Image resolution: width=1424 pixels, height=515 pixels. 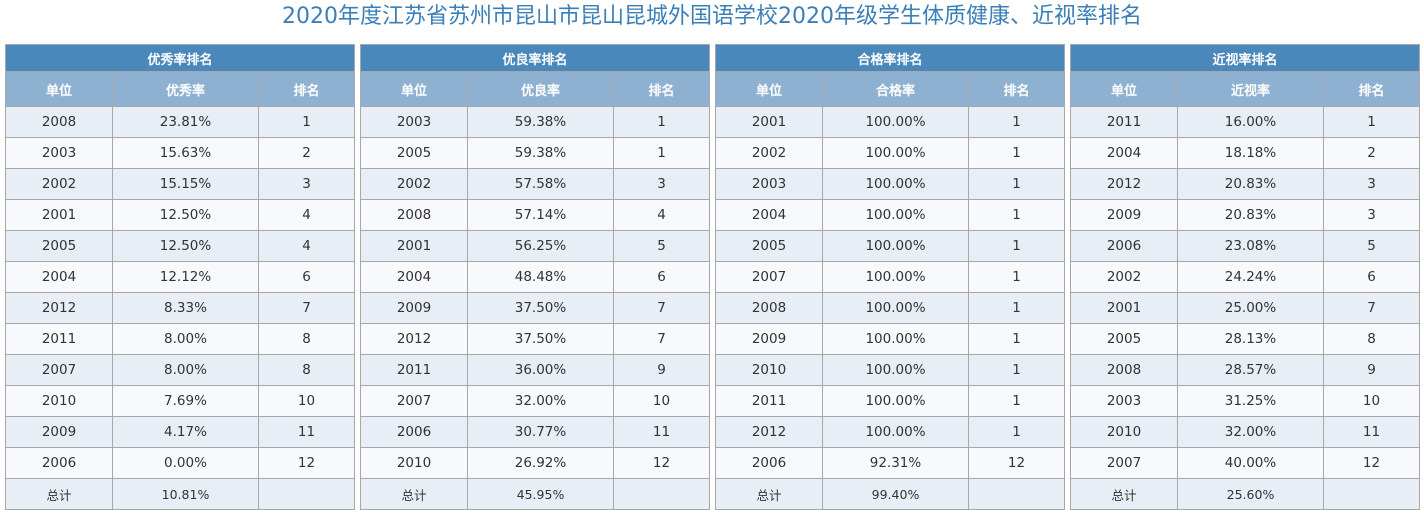 What do you see at coordinates (895, 89) in the screenshot?
I see `rate-column-header: 合格率` at bounding box center [895, 89].